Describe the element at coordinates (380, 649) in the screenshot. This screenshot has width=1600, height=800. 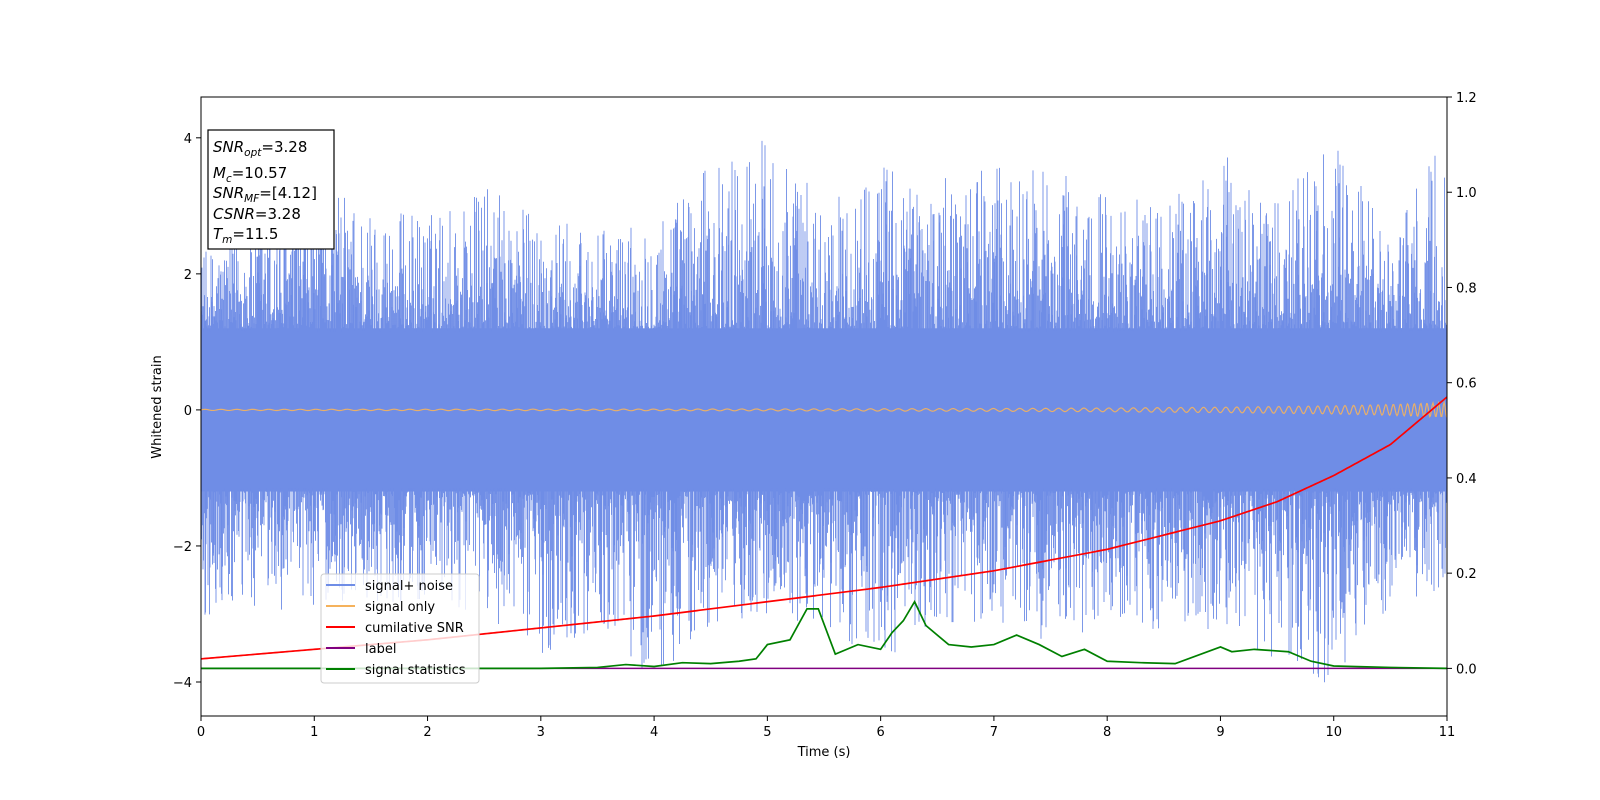
I see `legend-label: label` at that location.